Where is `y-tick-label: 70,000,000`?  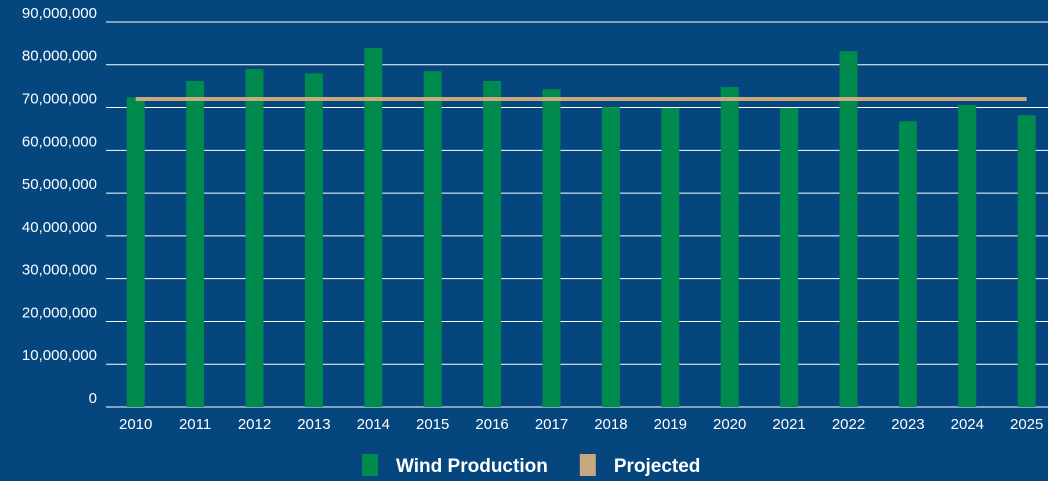 y-tick-label: 70,000,000 is located at coordinates (59, 99).